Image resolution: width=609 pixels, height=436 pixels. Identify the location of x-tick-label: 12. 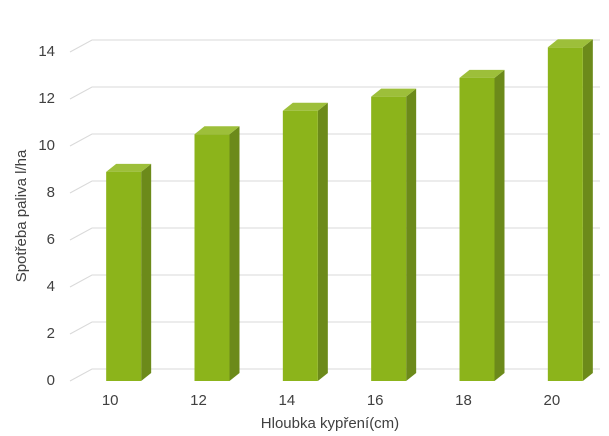
(198, 400).